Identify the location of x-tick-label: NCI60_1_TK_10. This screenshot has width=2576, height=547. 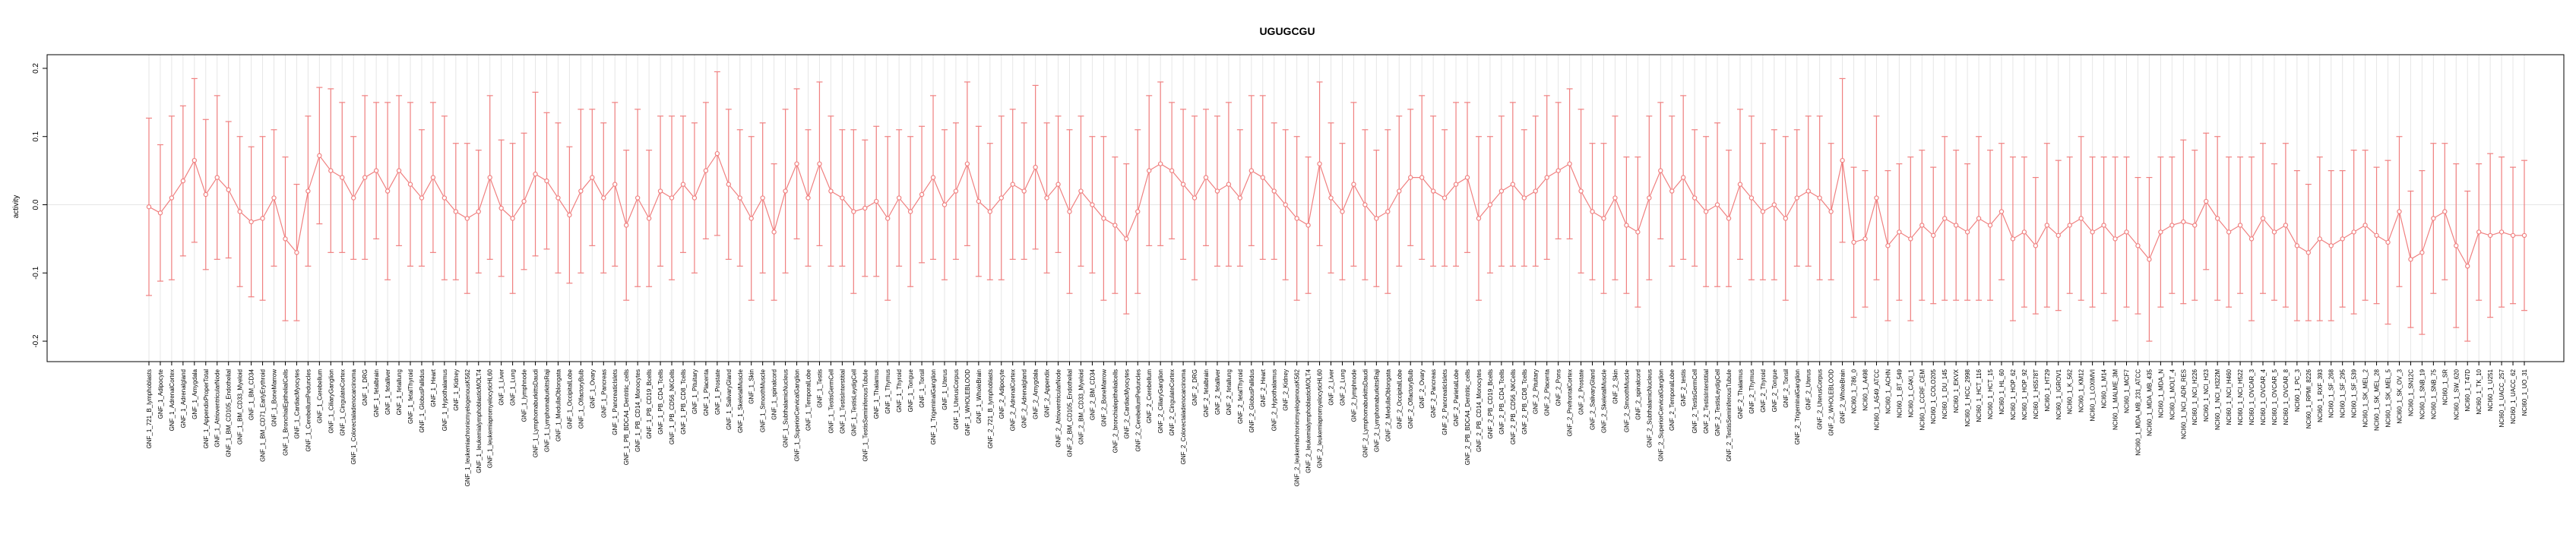
(2479, 391).